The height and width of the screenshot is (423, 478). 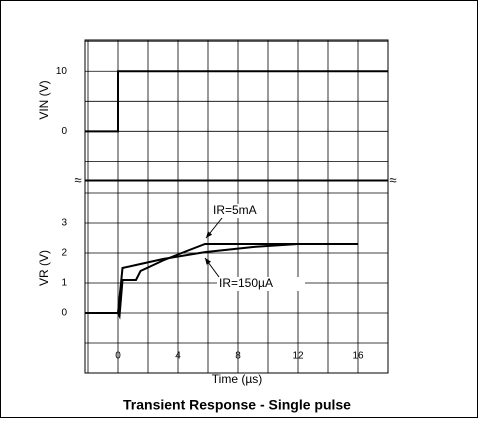 I want to click on y-axis-label: VIN (V), so click(x=44, y=99).